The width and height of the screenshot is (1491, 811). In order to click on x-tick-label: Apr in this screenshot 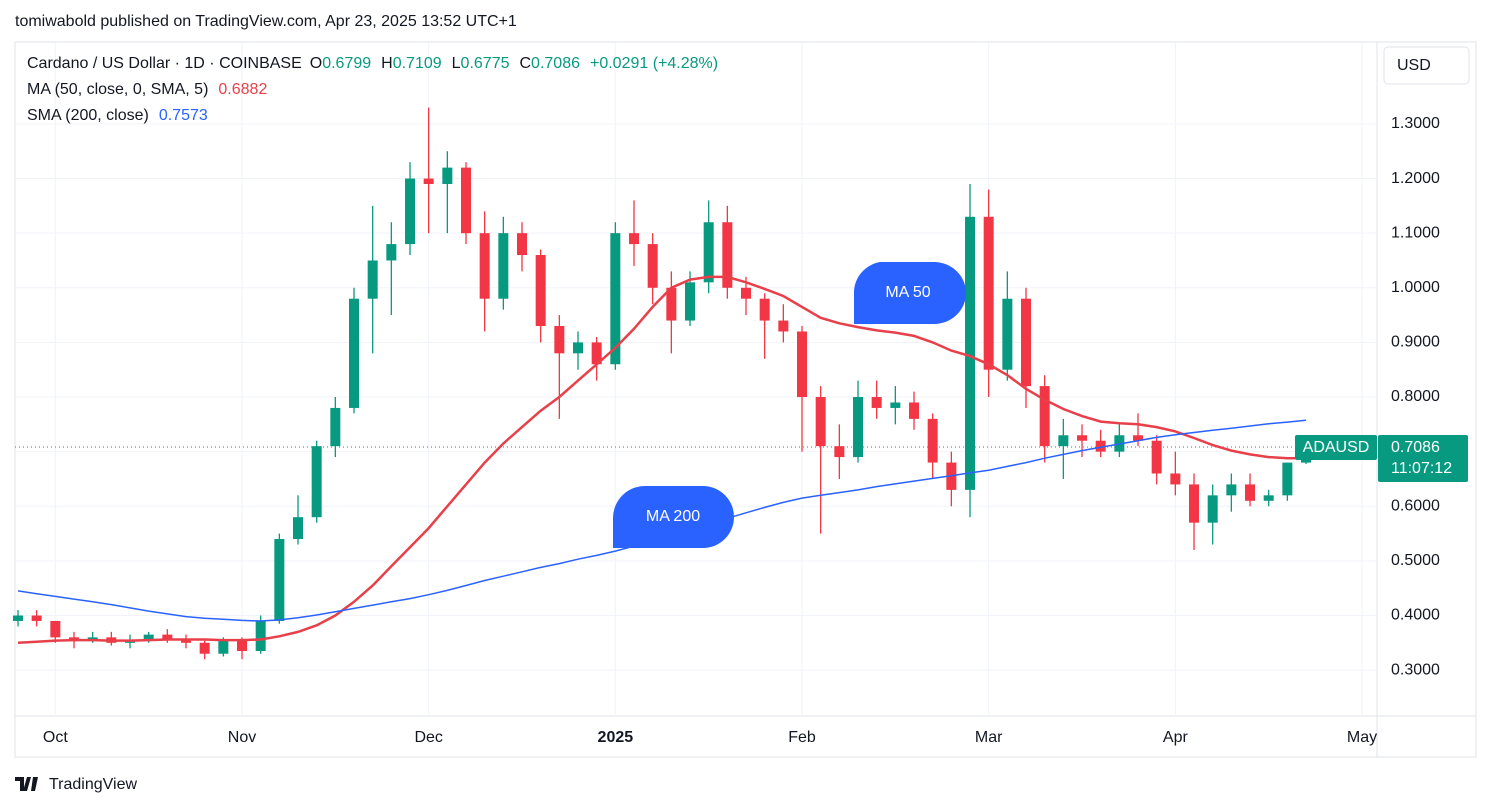, I will do `click(1176, 737)`.